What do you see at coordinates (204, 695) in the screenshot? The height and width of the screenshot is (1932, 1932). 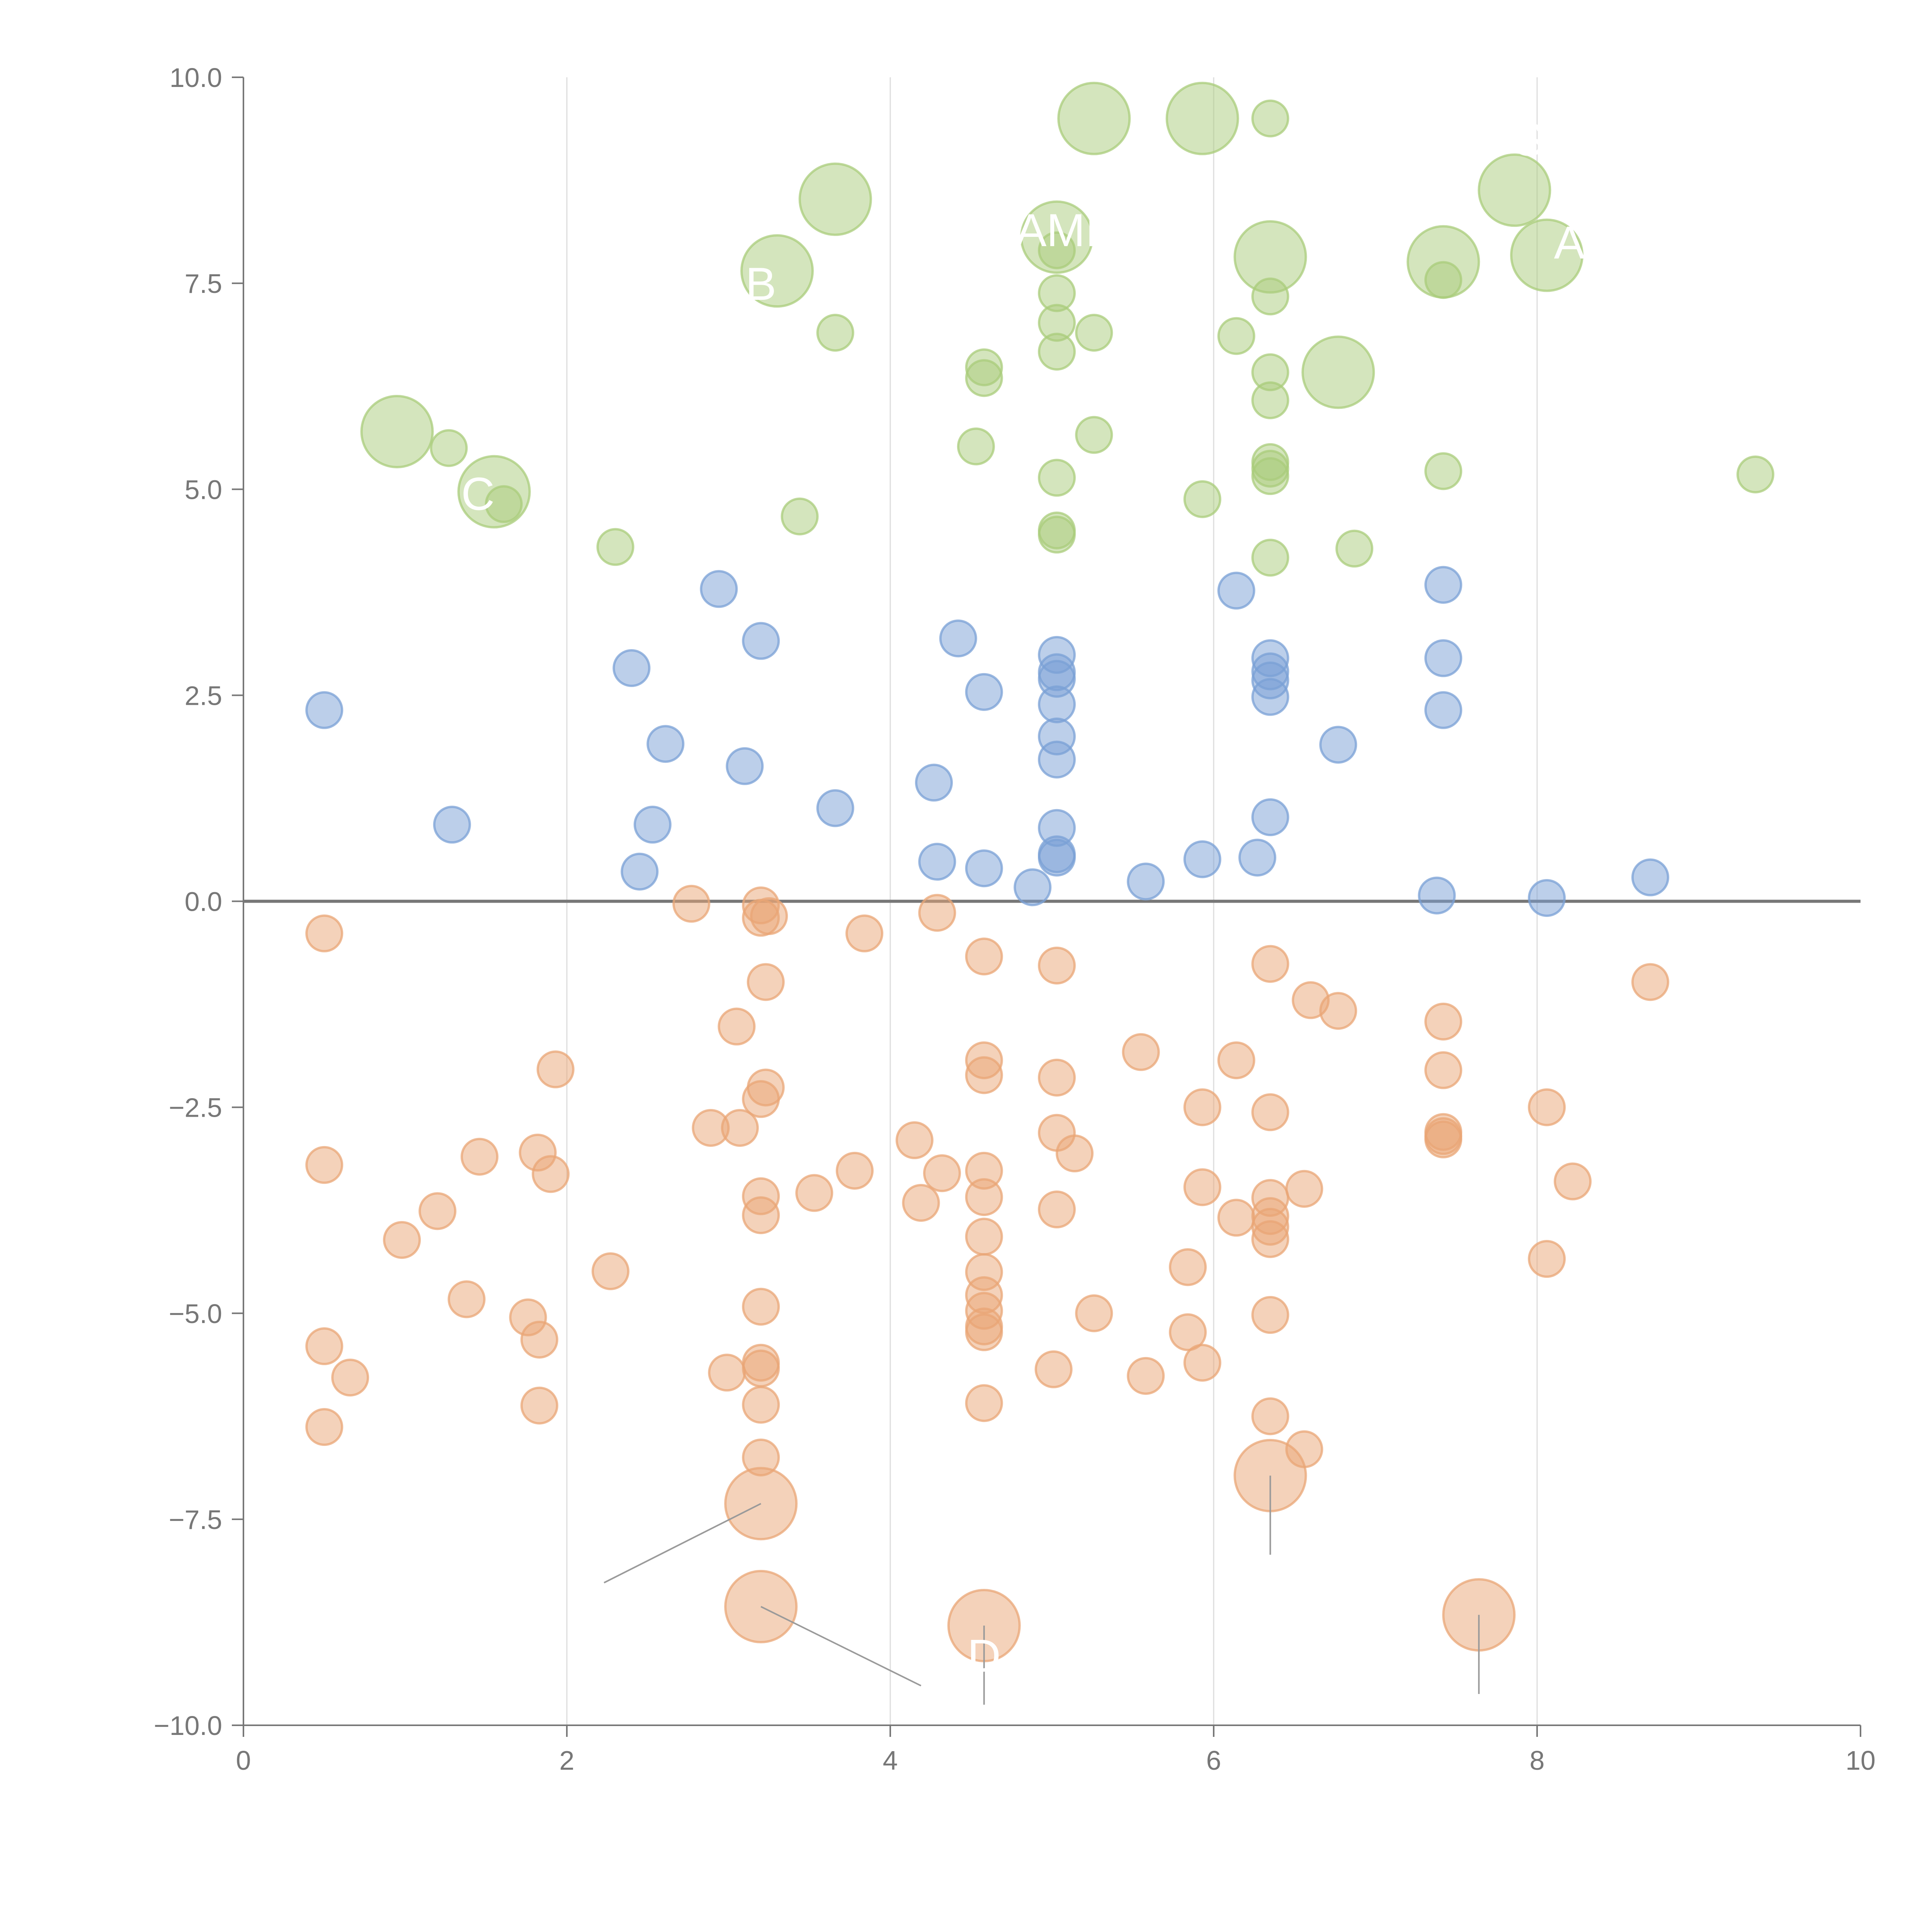 I see `y-tick-label: 2.5` at bounding box center [204, 695].